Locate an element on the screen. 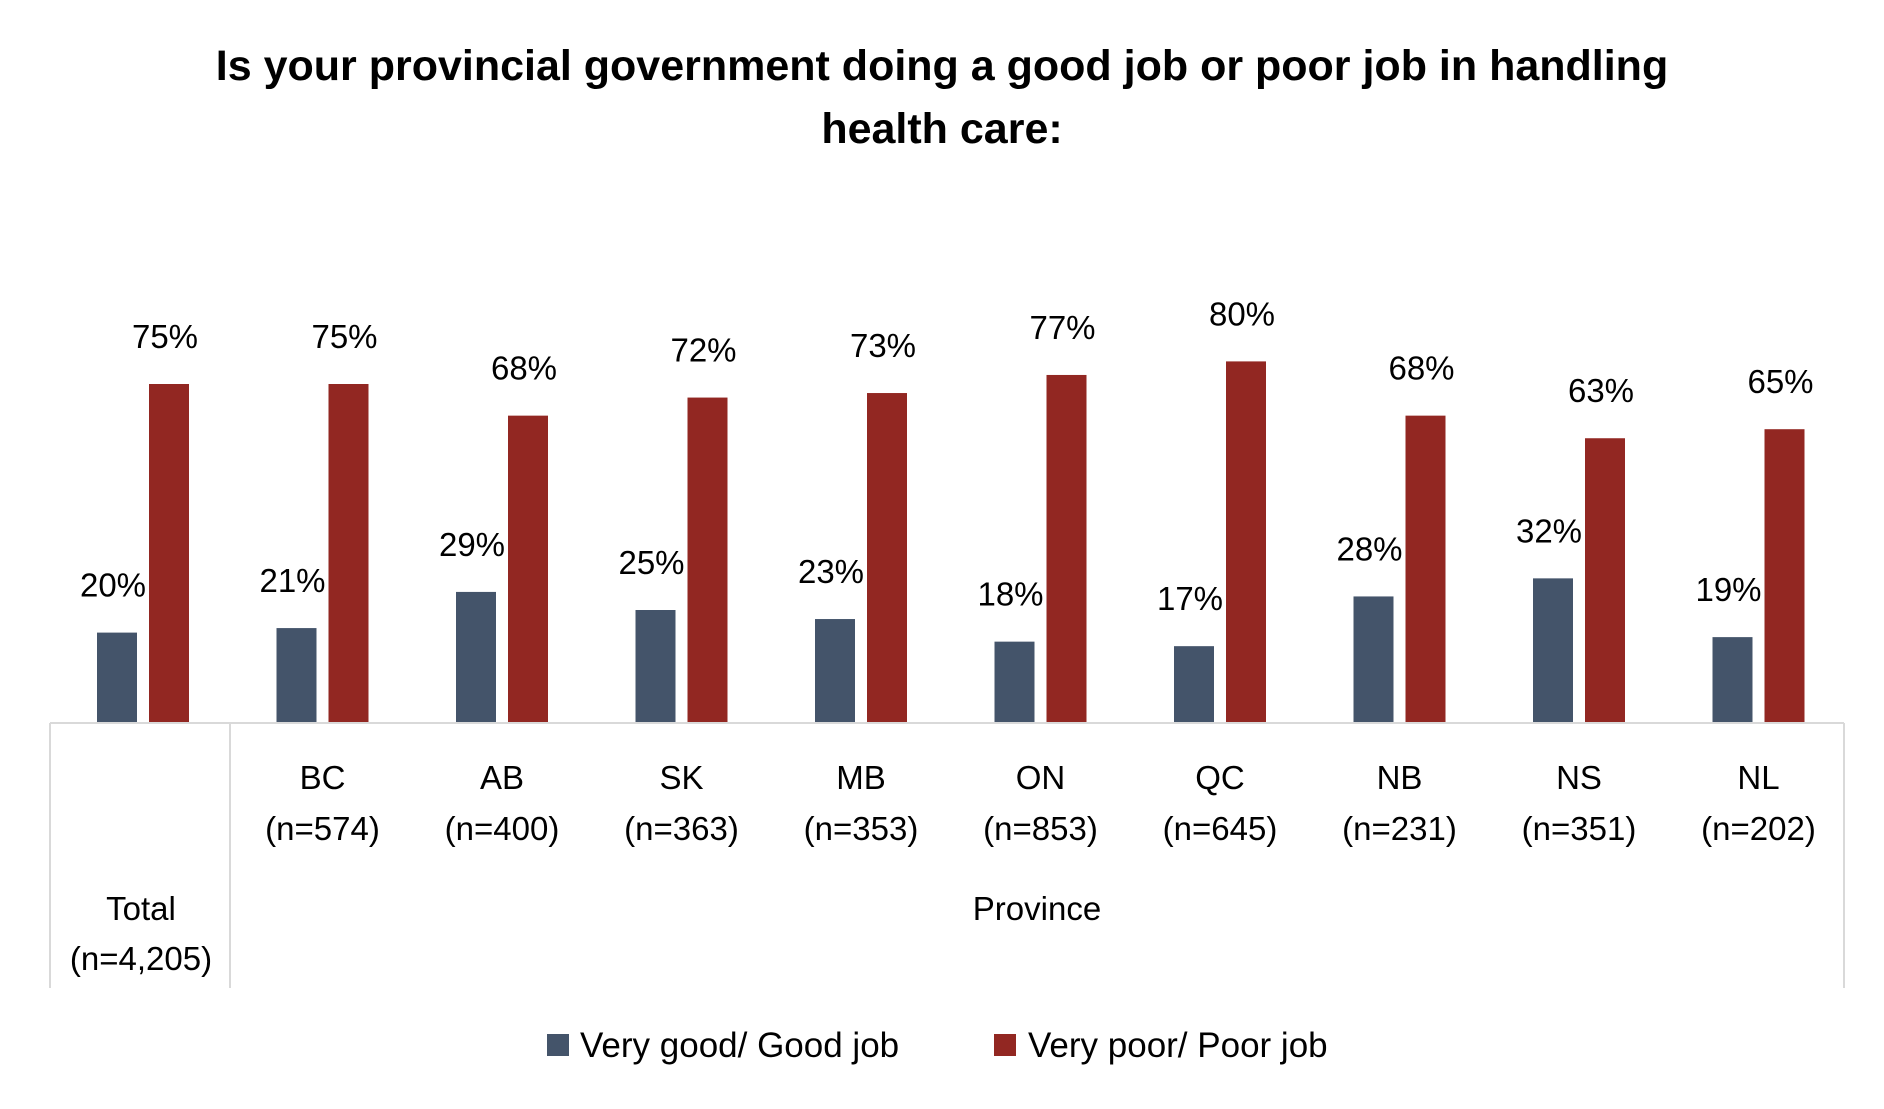 This screenshot has width=1884, height=1109. legend-swatch-good is located at coordinates (558, 1045).